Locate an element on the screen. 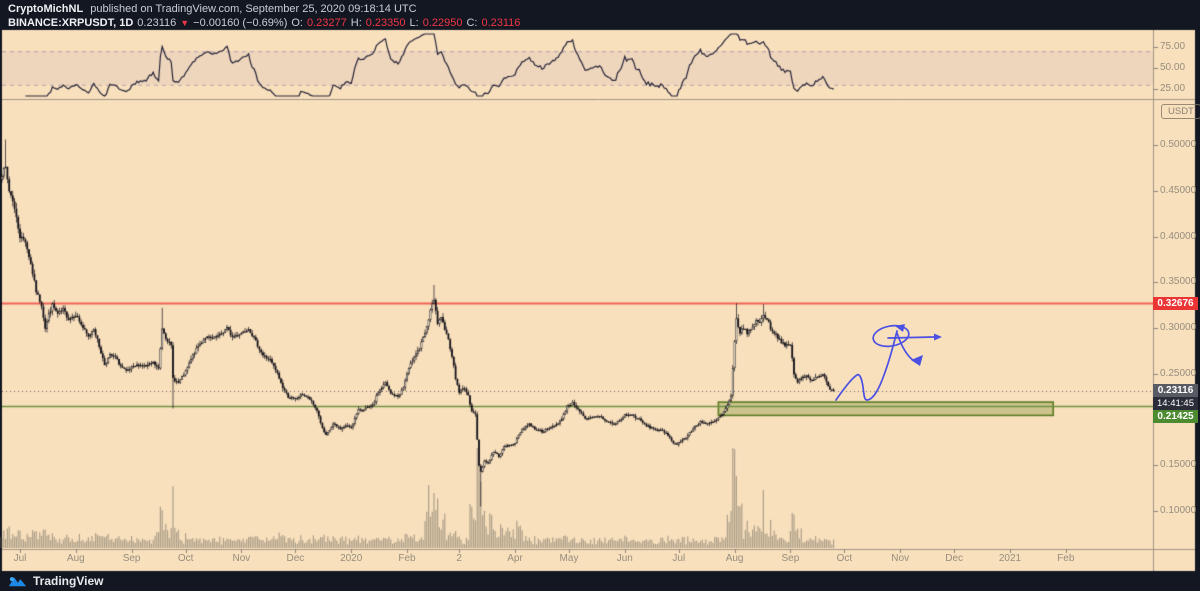  rsi-tick-label: 25.00 is located at coordinates (1173, 88).